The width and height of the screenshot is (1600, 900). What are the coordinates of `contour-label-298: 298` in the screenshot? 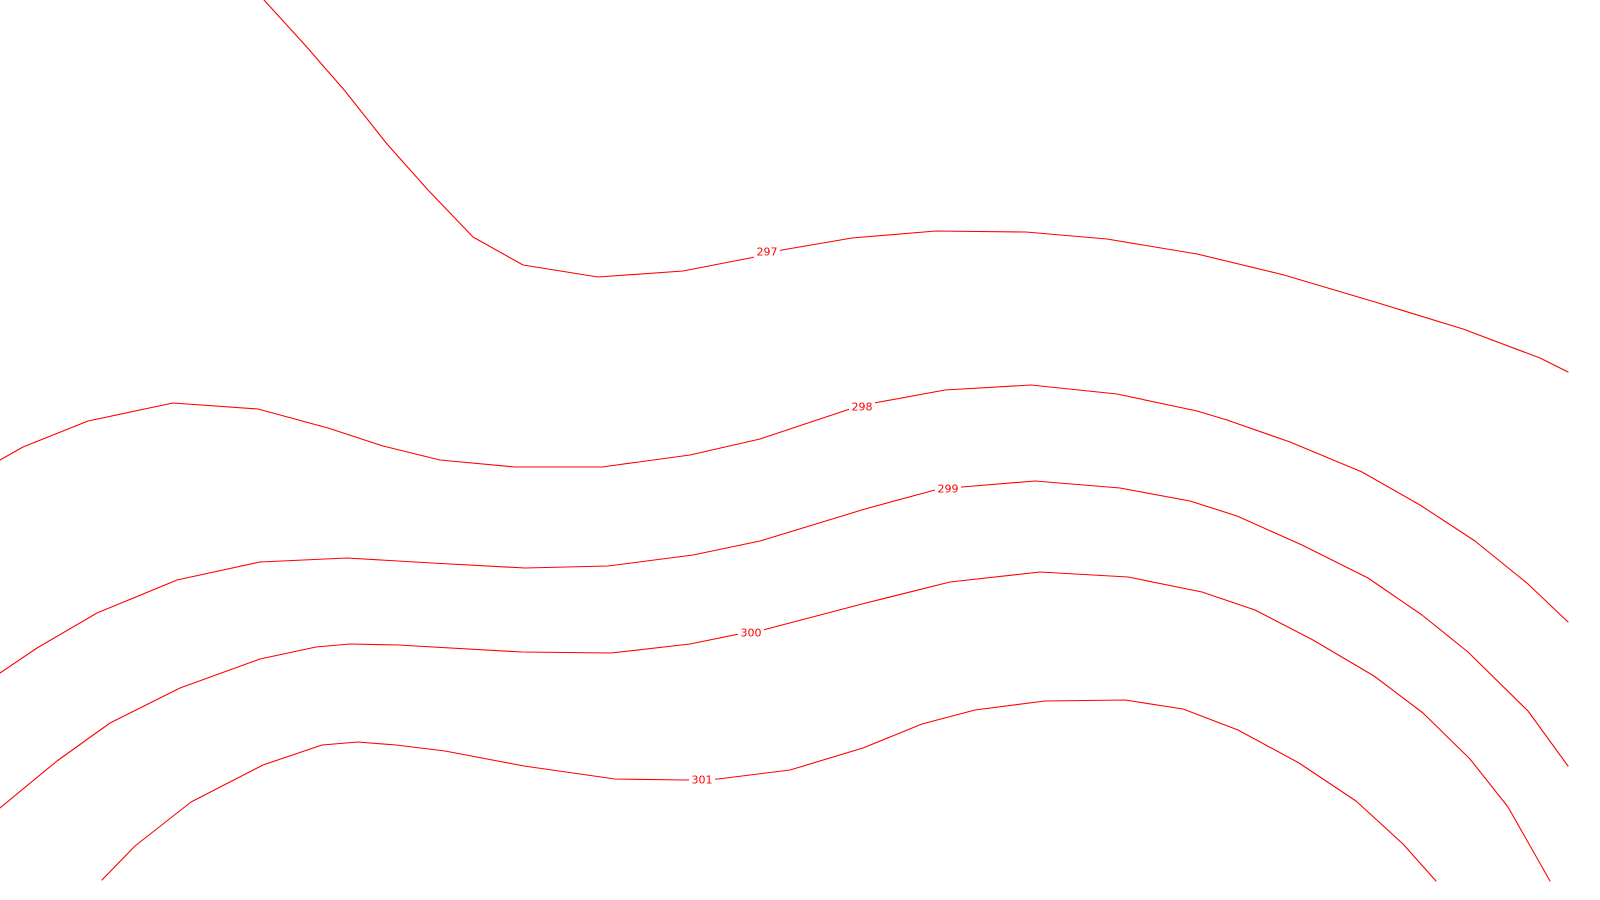 It's located at (862, 407).